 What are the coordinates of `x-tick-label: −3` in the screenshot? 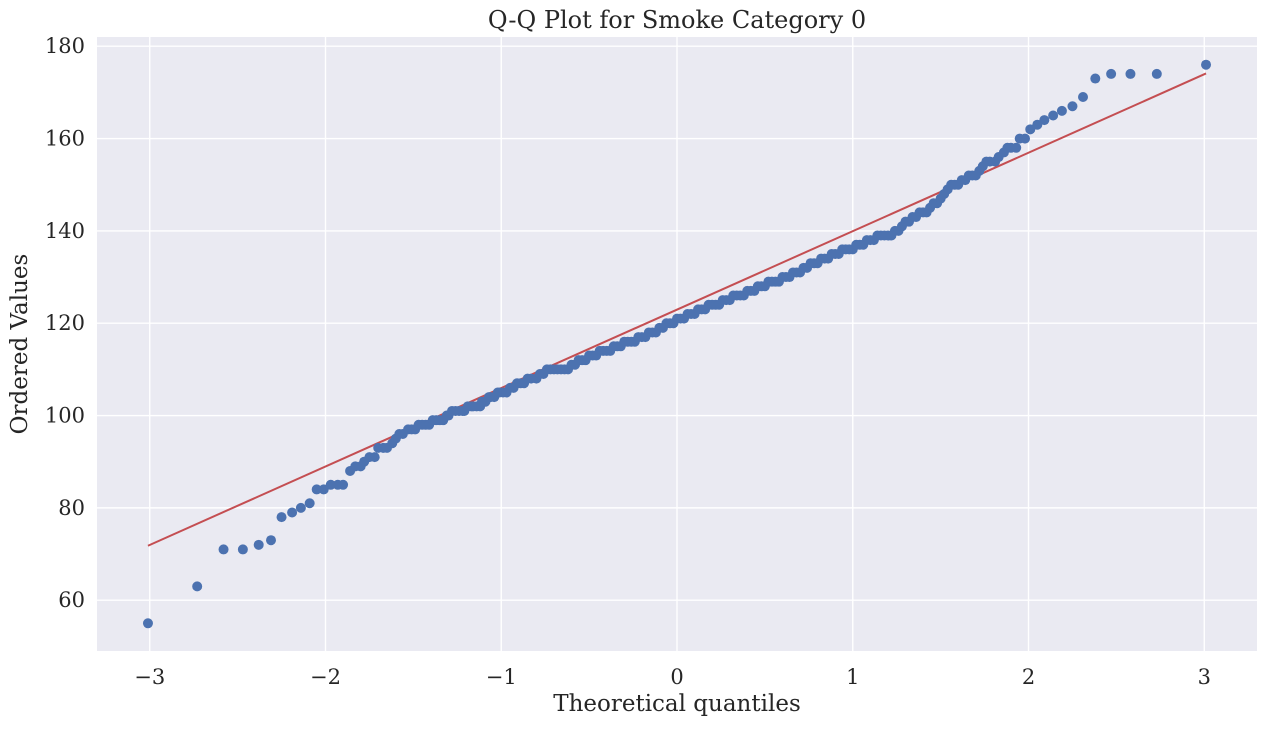 It's located at (149, 677).